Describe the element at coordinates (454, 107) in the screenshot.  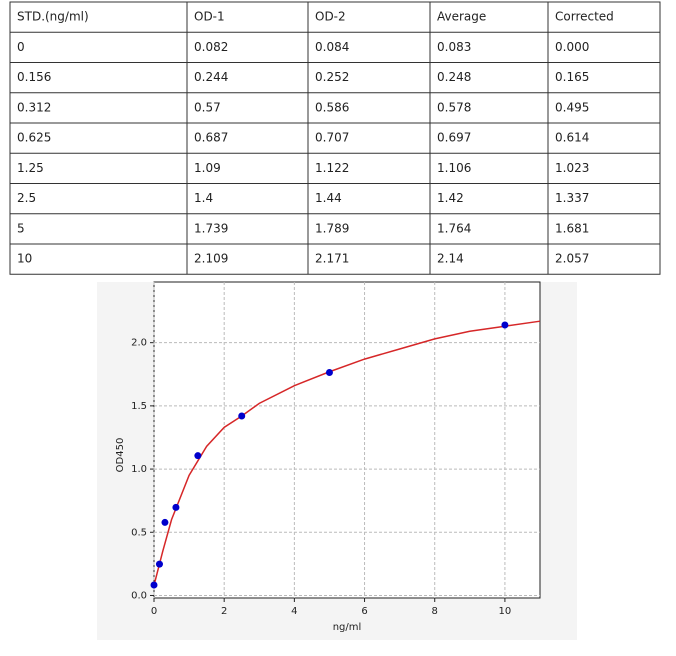
I see `table-cell: 0.578` at that location.